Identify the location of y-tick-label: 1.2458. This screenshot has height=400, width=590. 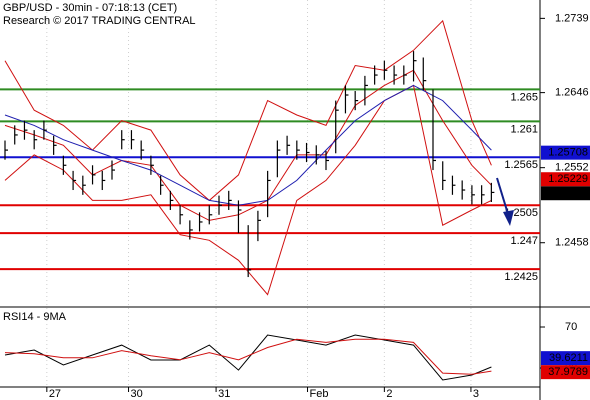
(572, 243).